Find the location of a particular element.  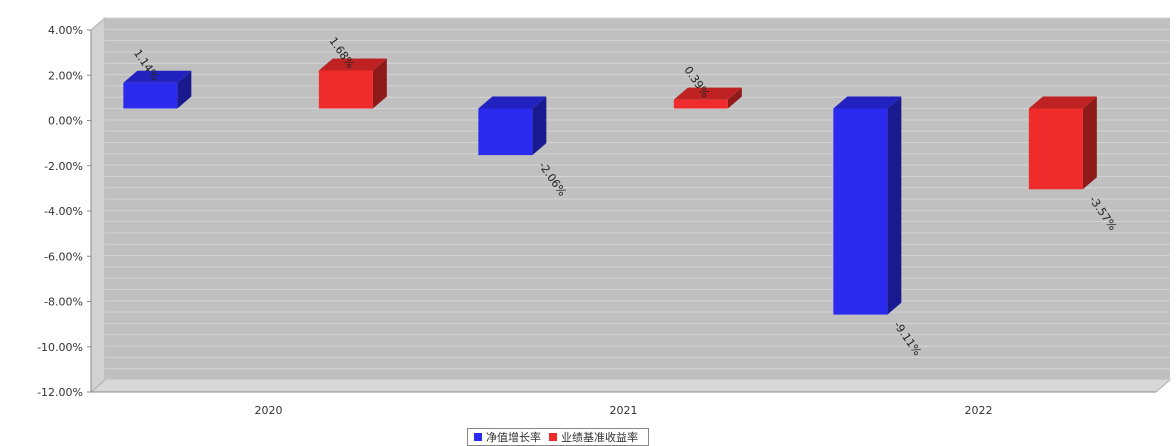

plot-floor is located at coordinates (630, 386).